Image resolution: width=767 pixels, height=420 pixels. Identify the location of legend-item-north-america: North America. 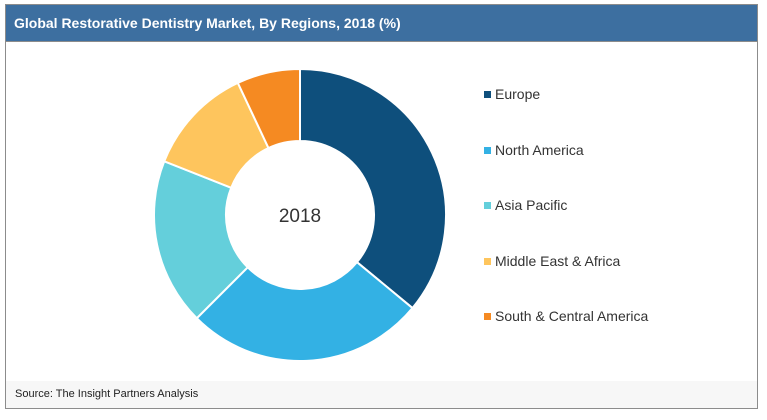
(534, 150).